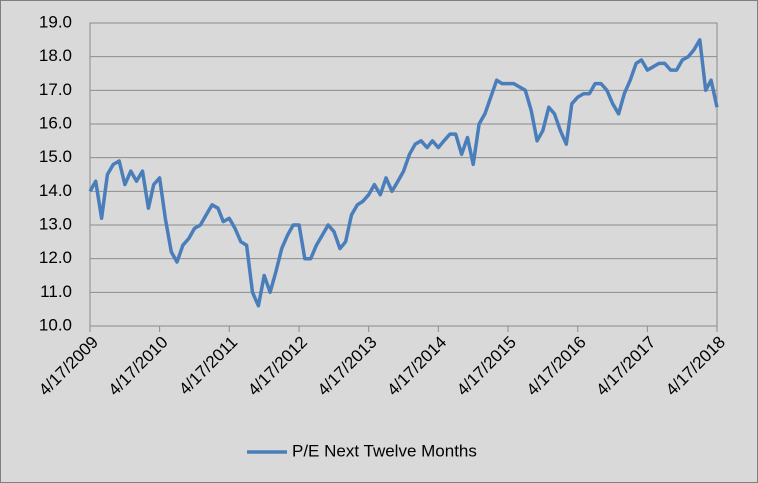 The width and height of the screenshot is (758, 483). I want to click on y-tick-label: 11.0, so click(56, 291).